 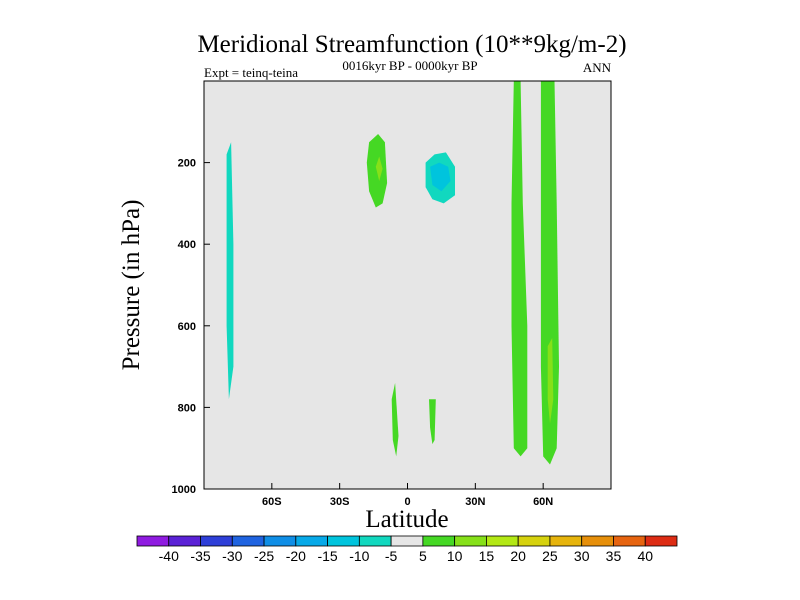 I want to click on x-tick-label: 30S, so click(x=340, y=502).